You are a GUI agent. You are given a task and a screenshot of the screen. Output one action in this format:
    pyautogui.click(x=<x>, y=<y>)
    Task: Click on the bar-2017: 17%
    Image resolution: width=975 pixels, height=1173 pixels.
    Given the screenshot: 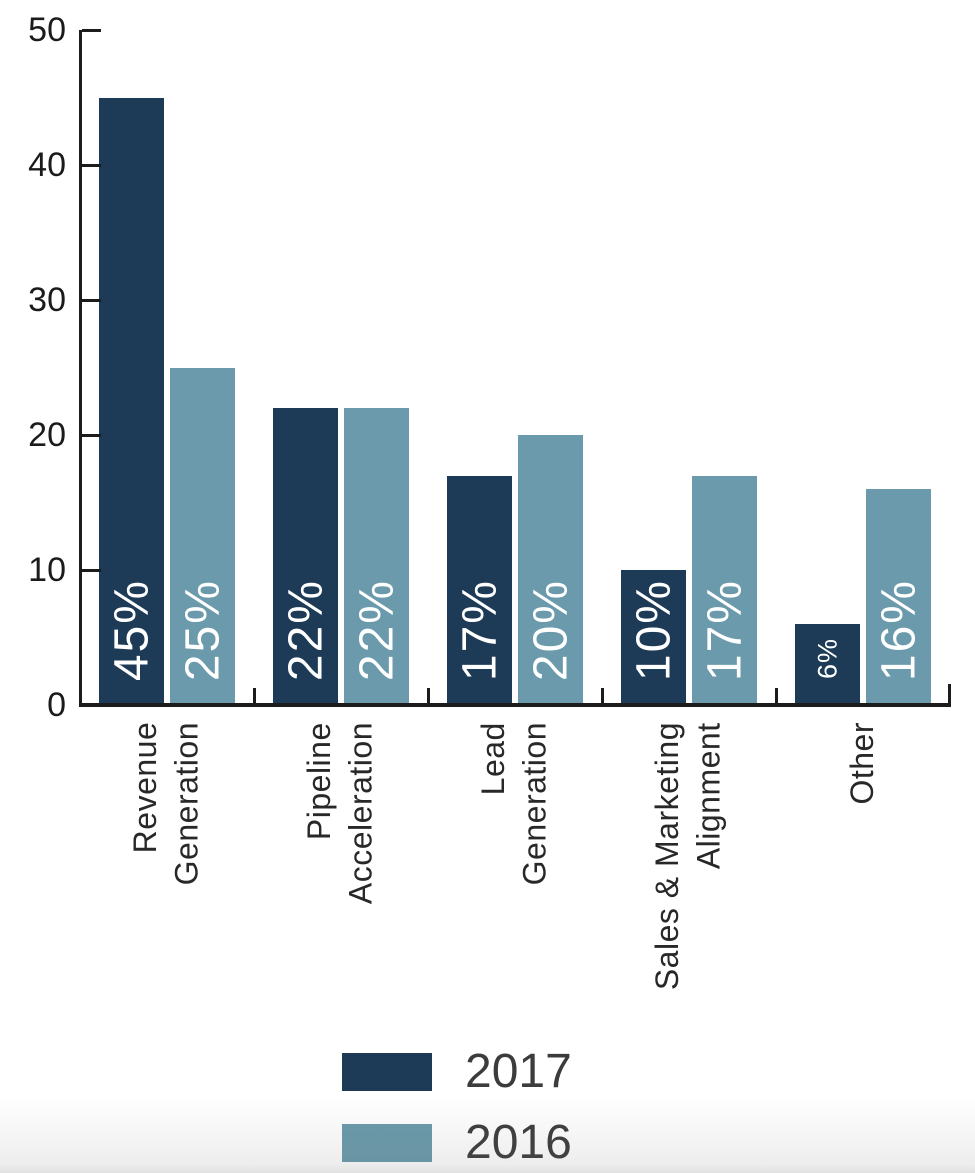 What is the action you would take?
    pyautogui.click(x=479, y=590)
    